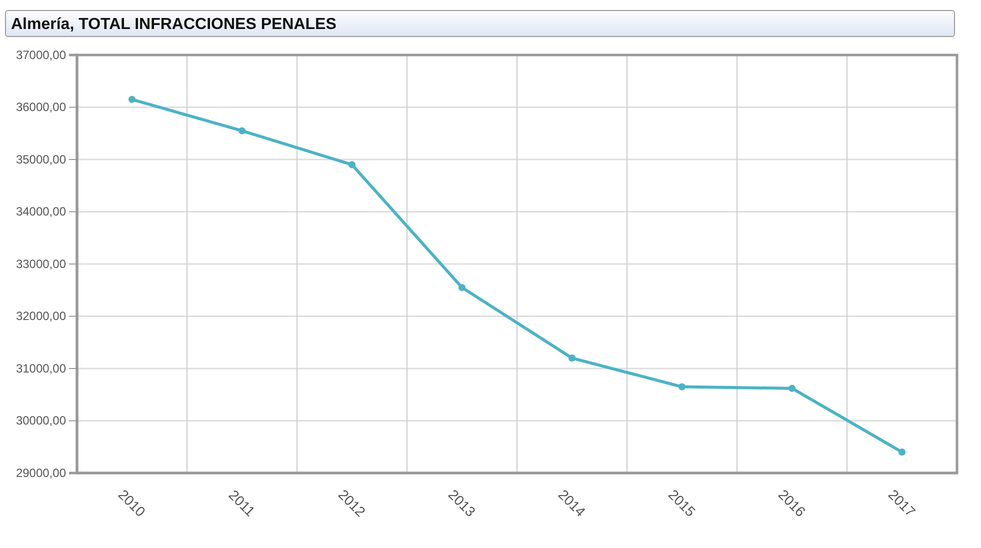 The width and height of the screenshot is (981, 548). I want to click on y-tick-label: 36000,00, so click(41, 107).